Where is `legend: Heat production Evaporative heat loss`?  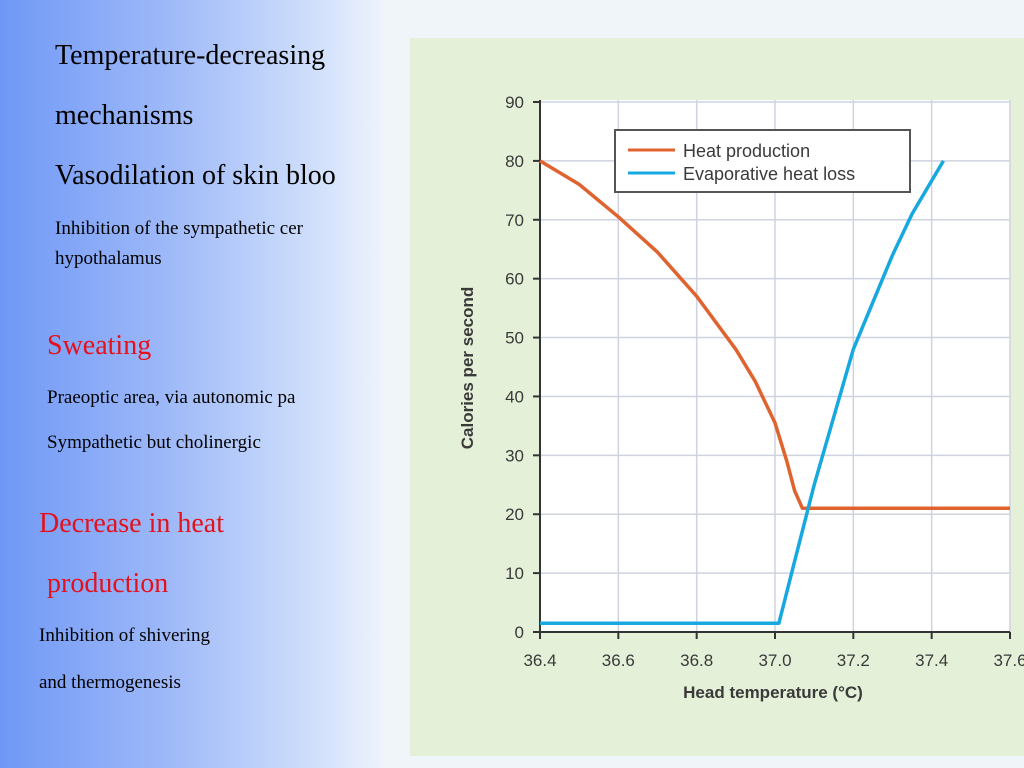
legend: Heat production Evaporative heat loss is located at coordinates (762, 161).